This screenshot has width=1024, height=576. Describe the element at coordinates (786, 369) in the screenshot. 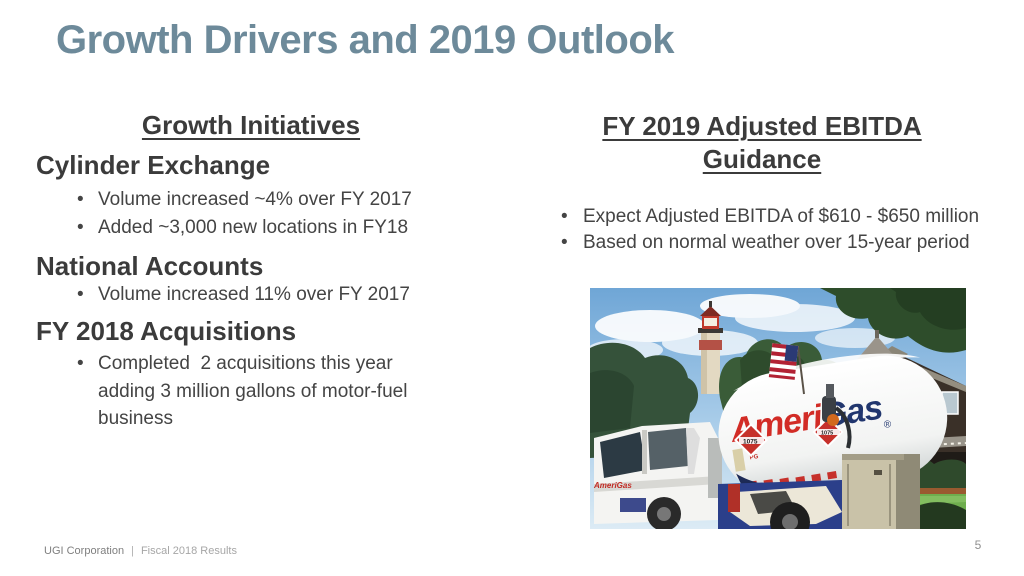

I see `american-flag` at that location.